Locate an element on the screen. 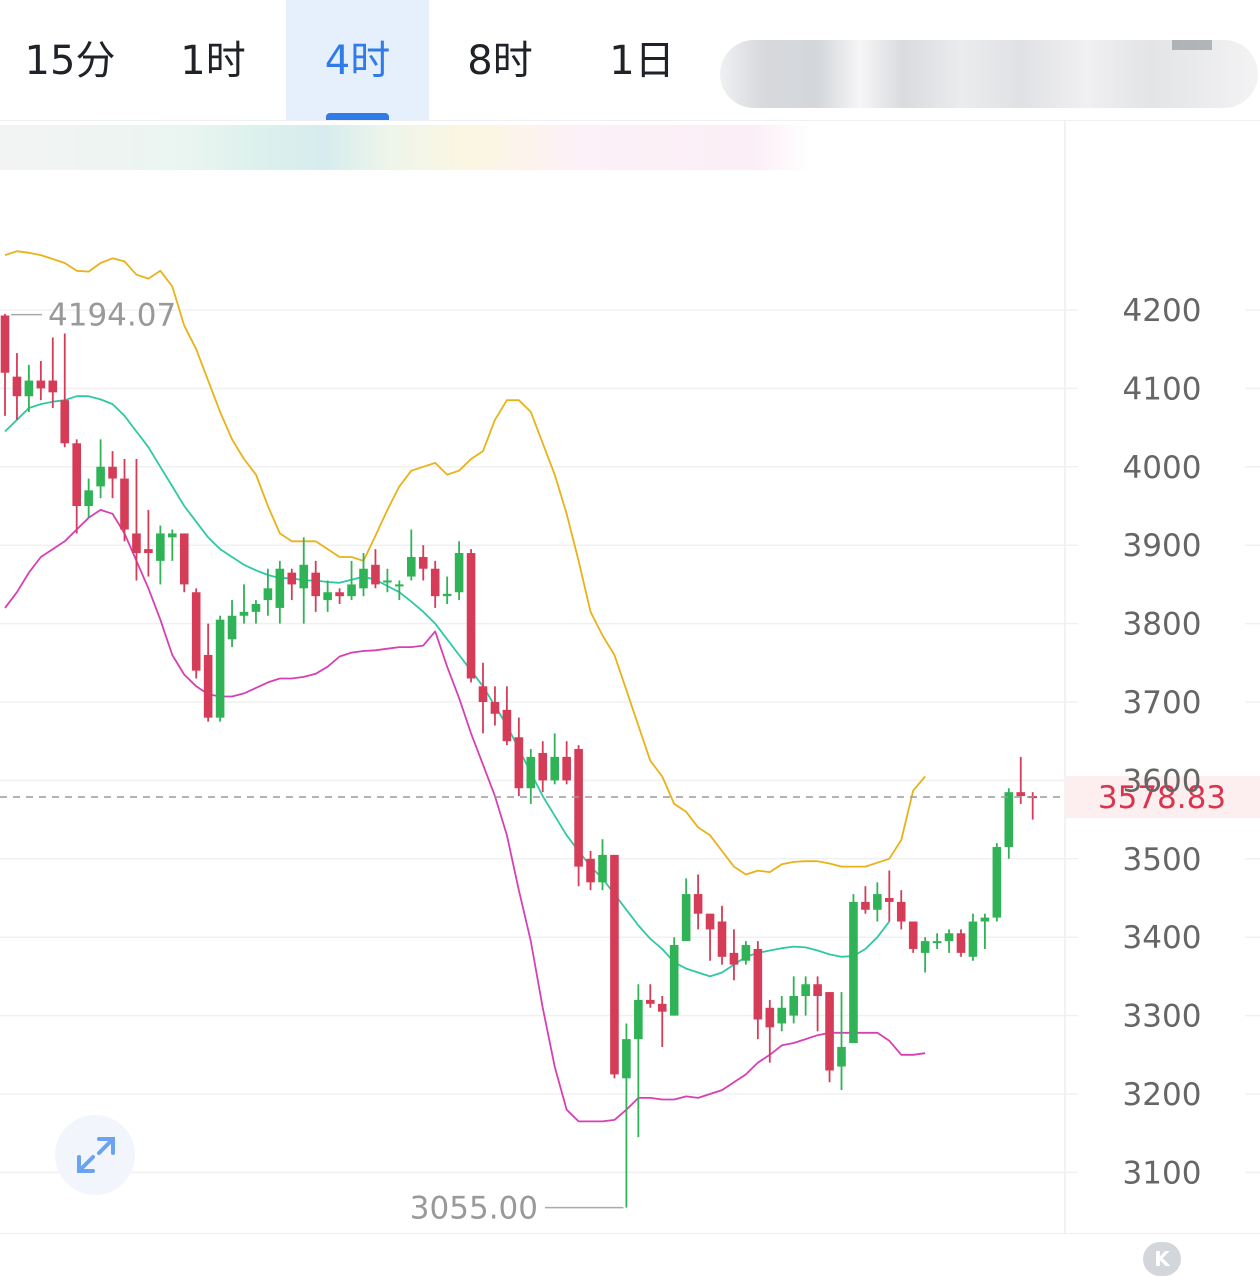  y-tick-label: 4200 is located at coordinates (1162, 311).